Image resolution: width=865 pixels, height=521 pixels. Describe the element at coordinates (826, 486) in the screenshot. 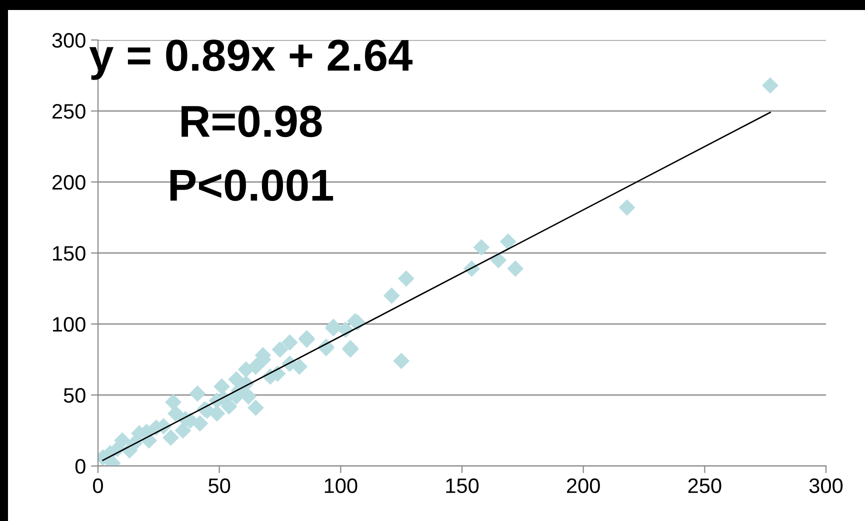

I see `x-tick-label: 300` at that location.